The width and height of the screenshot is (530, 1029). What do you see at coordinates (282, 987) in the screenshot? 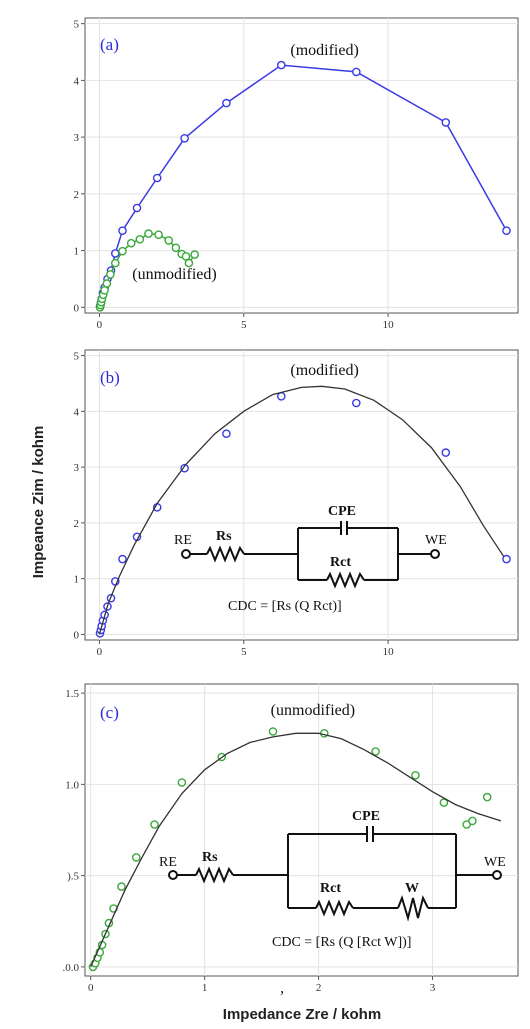
I see `annotation: ,` at bounding box center [282, 987].